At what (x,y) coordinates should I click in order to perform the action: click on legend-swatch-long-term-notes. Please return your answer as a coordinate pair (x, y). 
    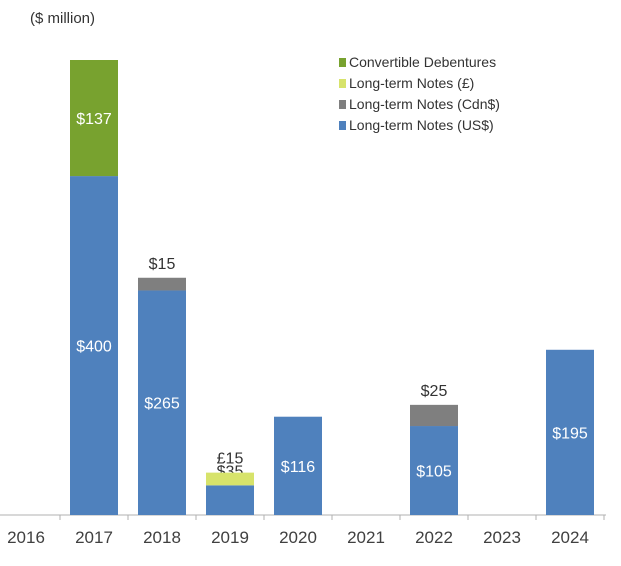
    Looking at the image, I should click on (342, 83).